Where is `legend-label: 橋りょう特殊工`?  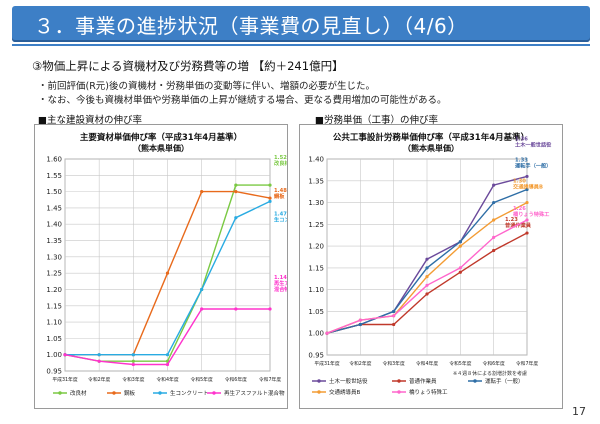
legend-label: 橋りょう特殊工 is located at coordinates (428, 392).